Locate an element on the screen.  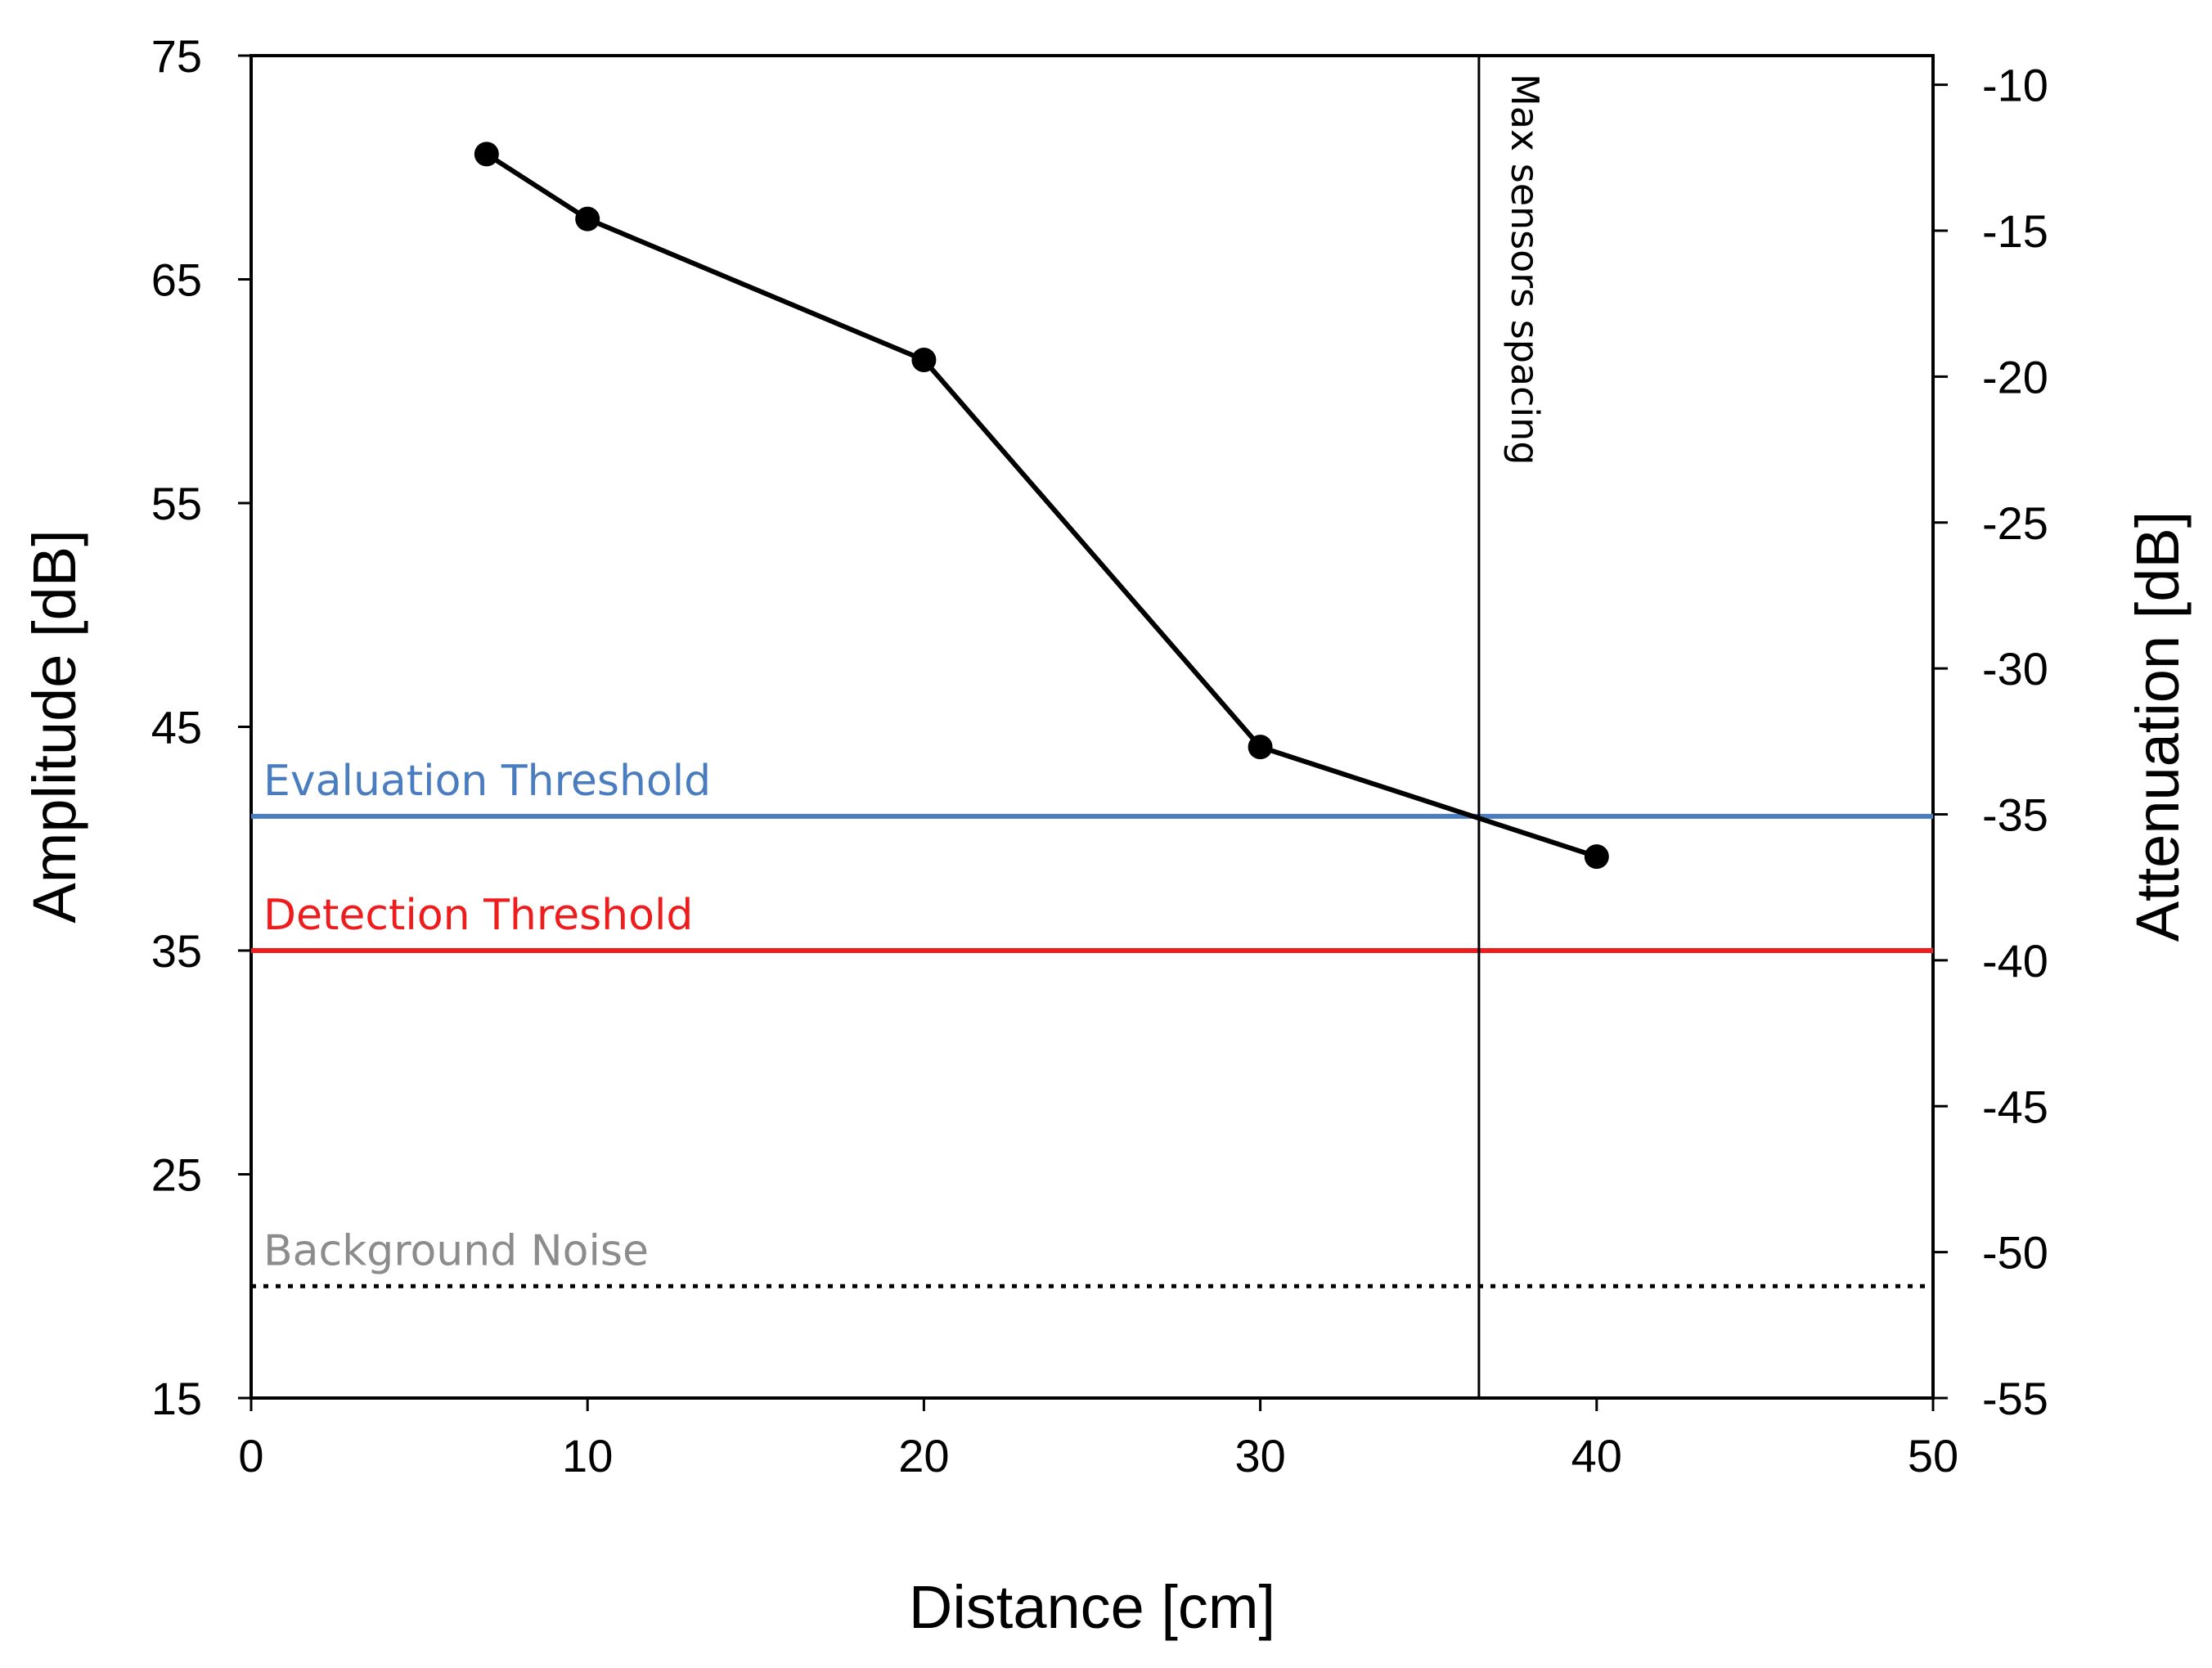
y2-tick-label: -10 is located at coordinates (2015, 85).